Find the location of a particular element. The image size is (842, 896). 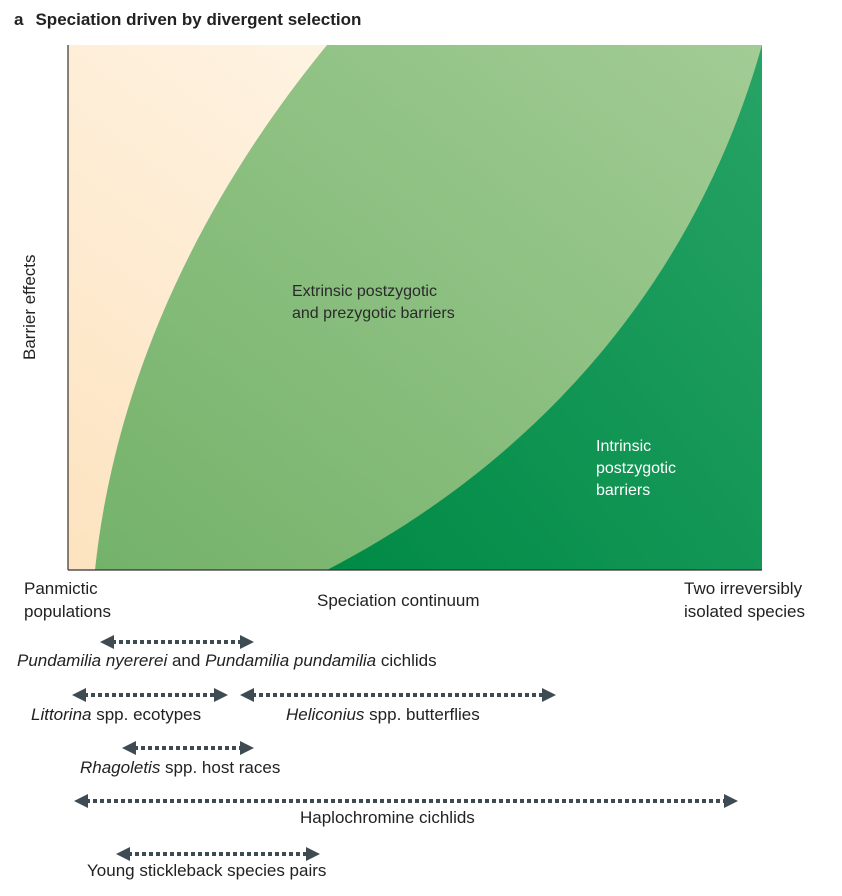

x-start-line1: Panmictic is located at coordinates (61, 588).